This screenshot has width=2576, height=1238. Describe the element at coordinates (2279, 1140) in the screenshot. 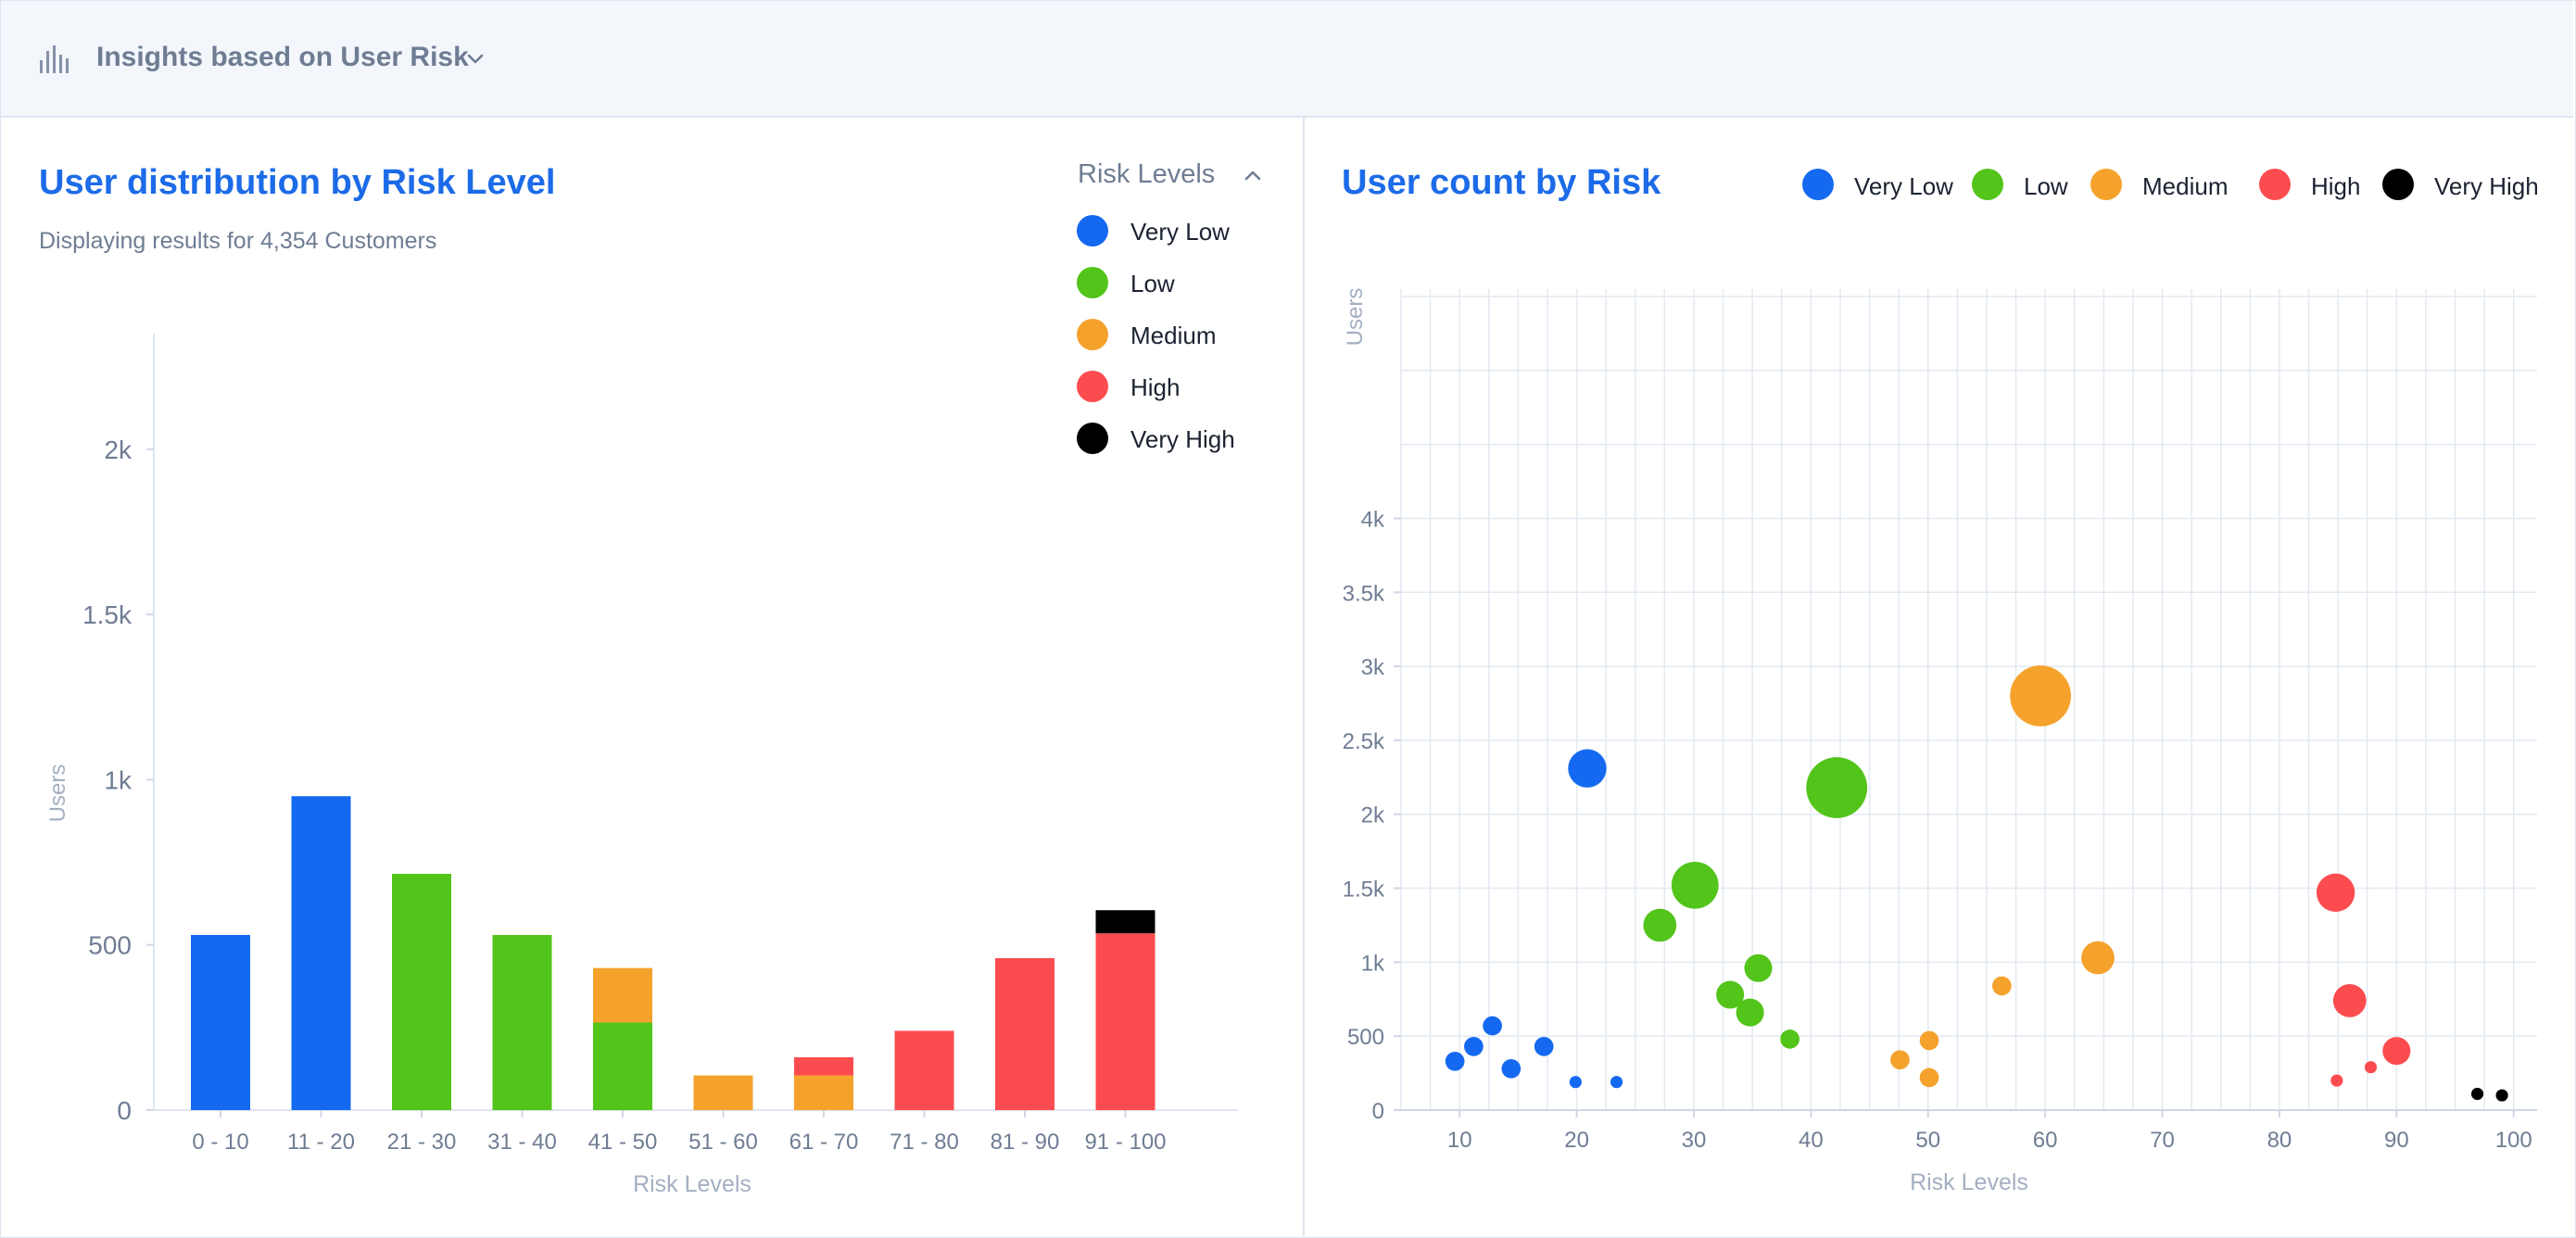

I see `x-tick-label: 80` at that location.